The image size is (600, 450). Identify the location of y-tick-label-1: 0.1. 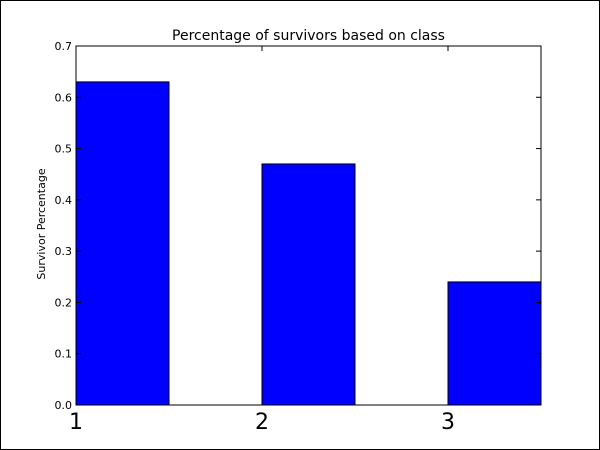
(64, 354).